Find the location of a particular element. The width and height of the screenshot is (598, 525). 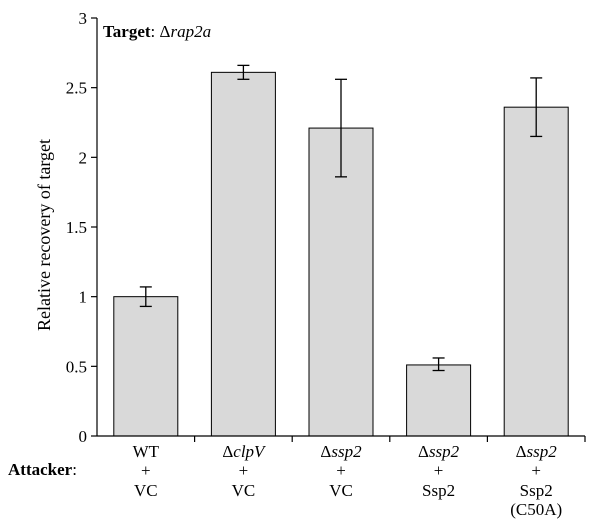

category-strain: ΔclpV is located at coordinates (244, 451).